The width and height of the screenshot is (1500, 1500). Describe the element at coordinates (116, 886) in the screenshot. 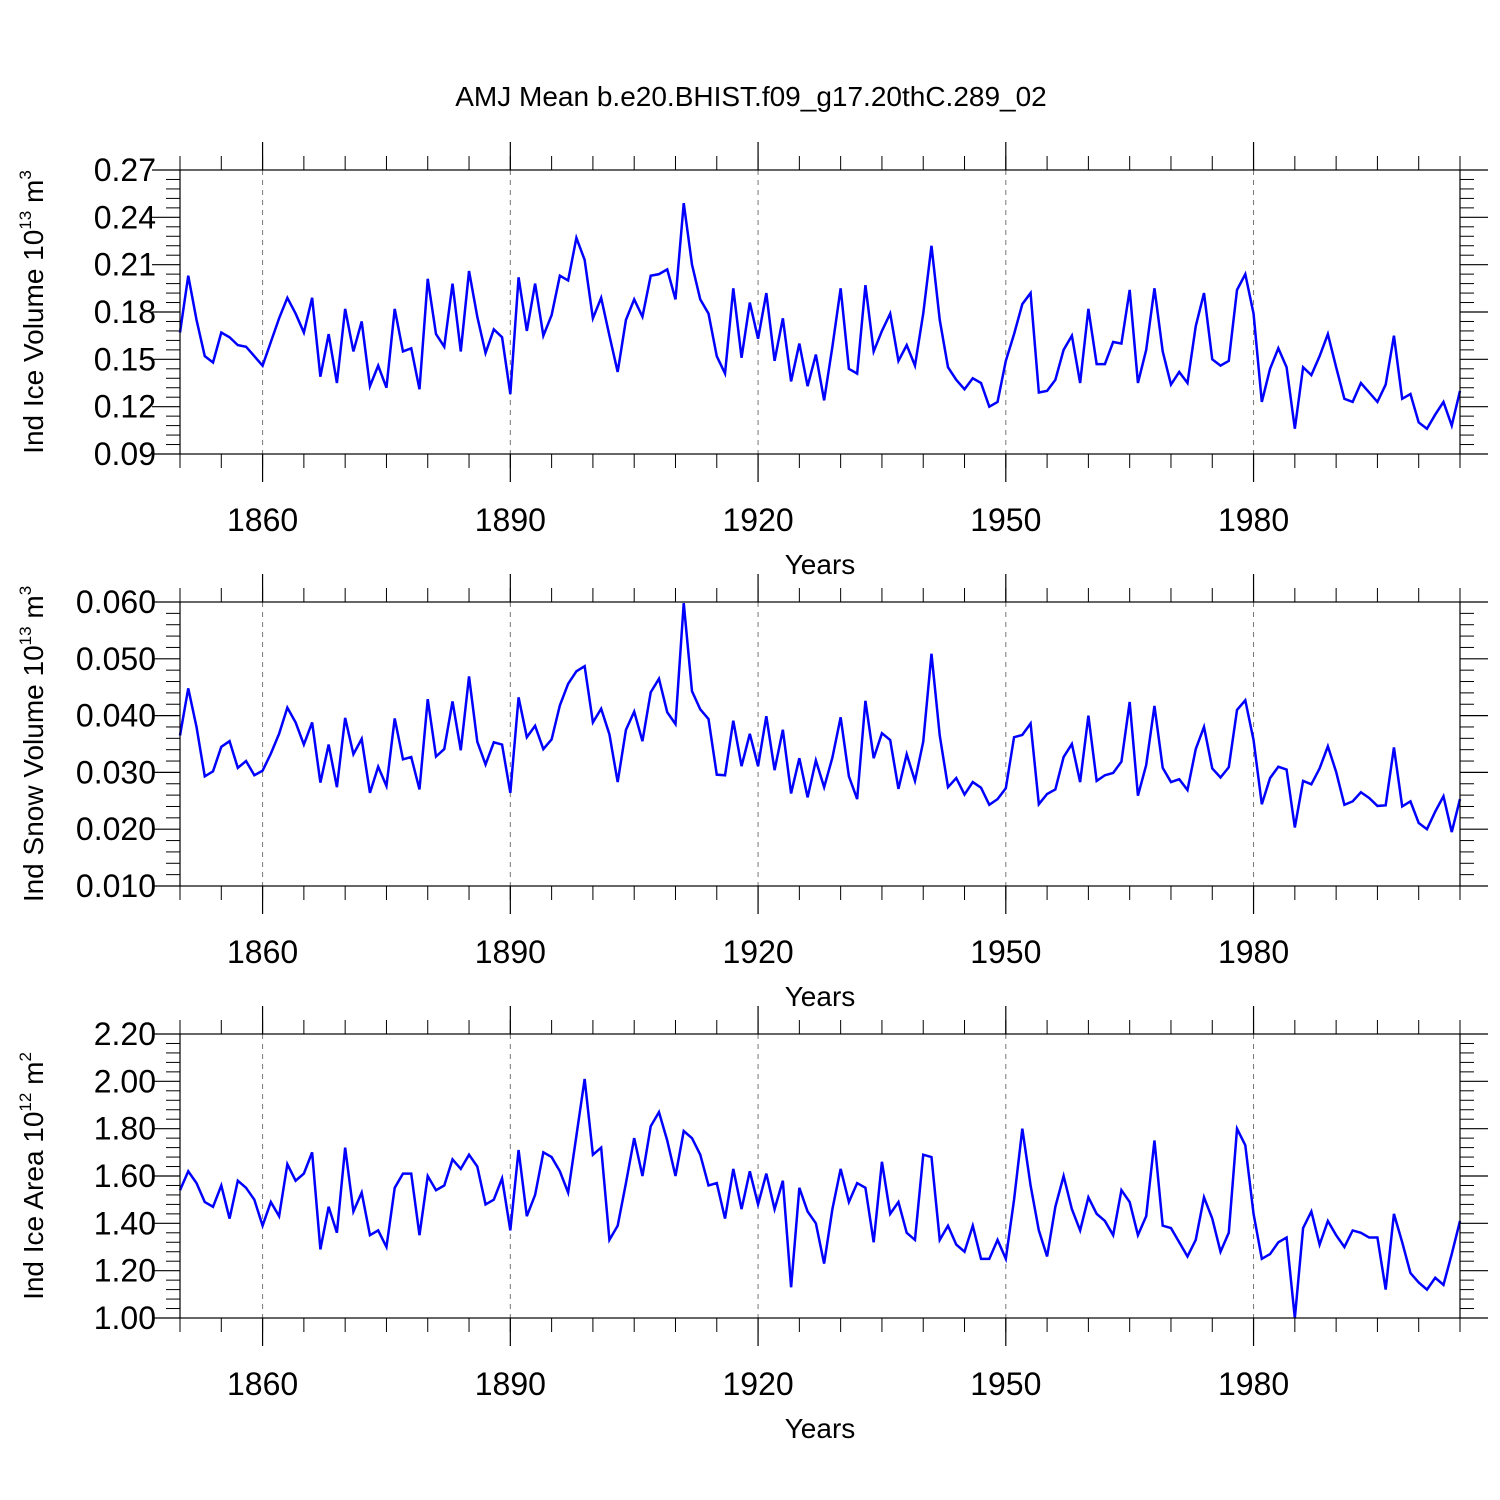

I see `y-tick-label: 0.010` at that location.